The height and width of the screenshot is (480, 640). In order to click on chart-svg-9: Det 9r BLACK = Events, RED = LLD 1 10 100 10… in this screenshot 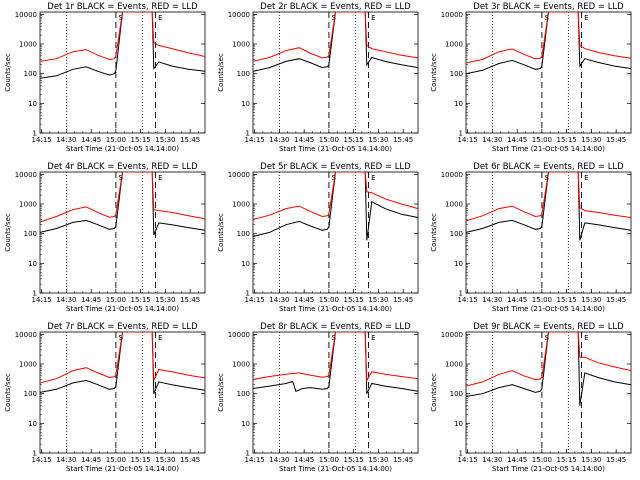, I will do `click(531, 397)`.